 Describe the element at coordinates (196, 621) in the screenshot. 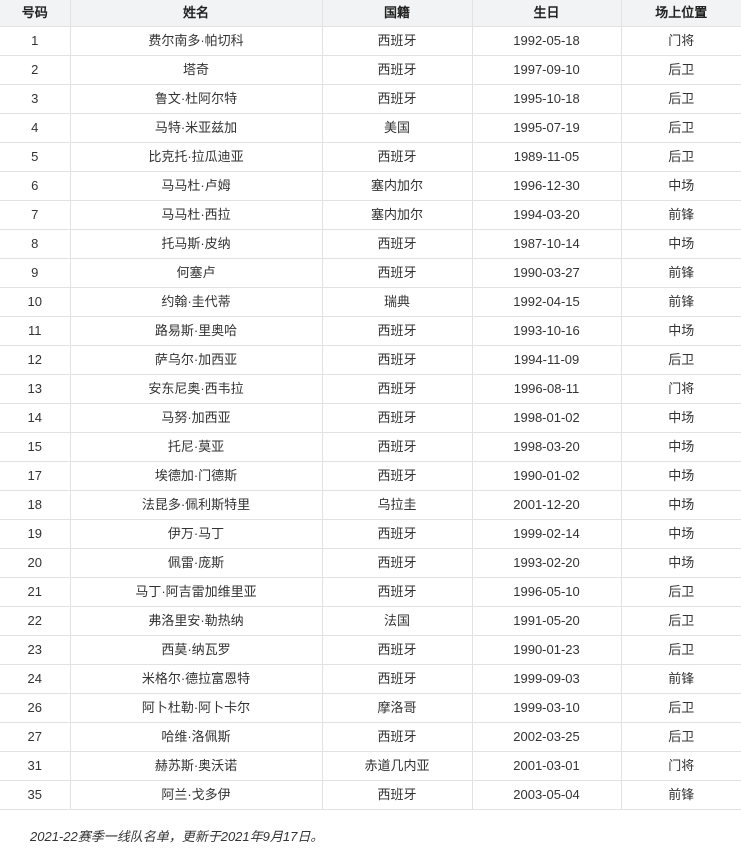

I see `cell-name: 弗洛里安·勒热纳` at that location.